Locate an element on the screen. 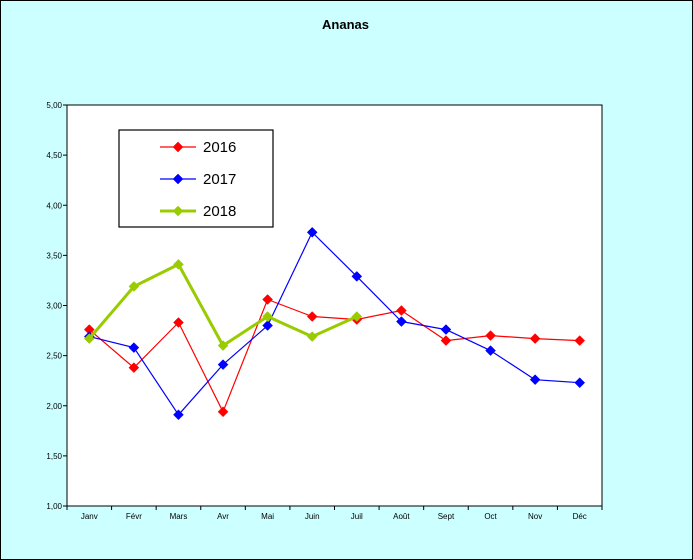 The image size is (693, 560). y-tick-label: 3,50 is located at coordinates (54, 255).